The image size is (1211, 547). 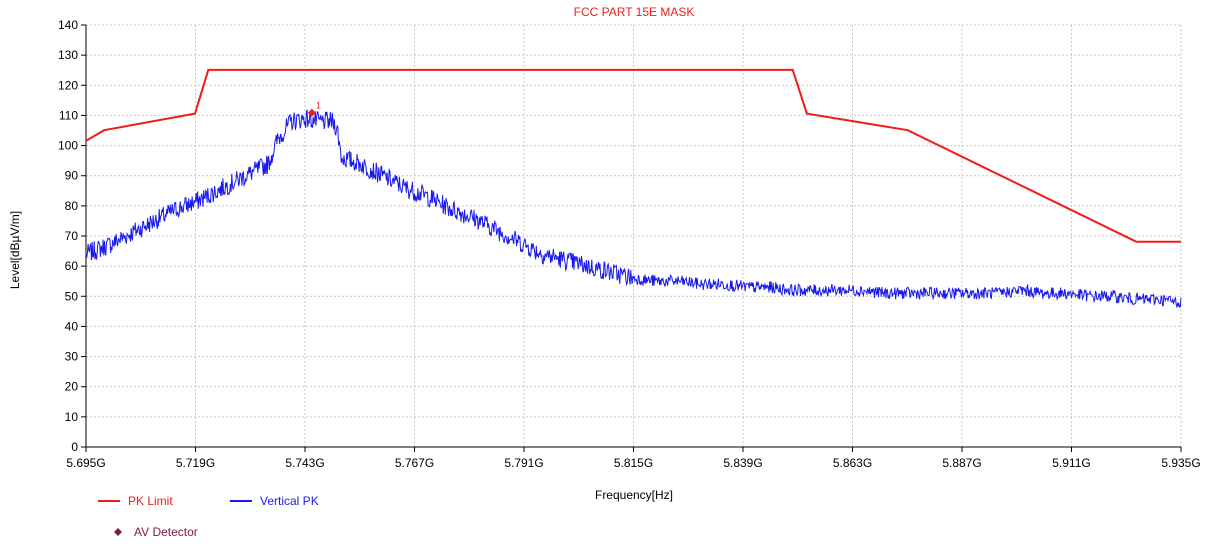 What do you see at coordinates (72, 326) in the screenshot?
I see `y-tick-label: 40` at bounding box center [72, 326].